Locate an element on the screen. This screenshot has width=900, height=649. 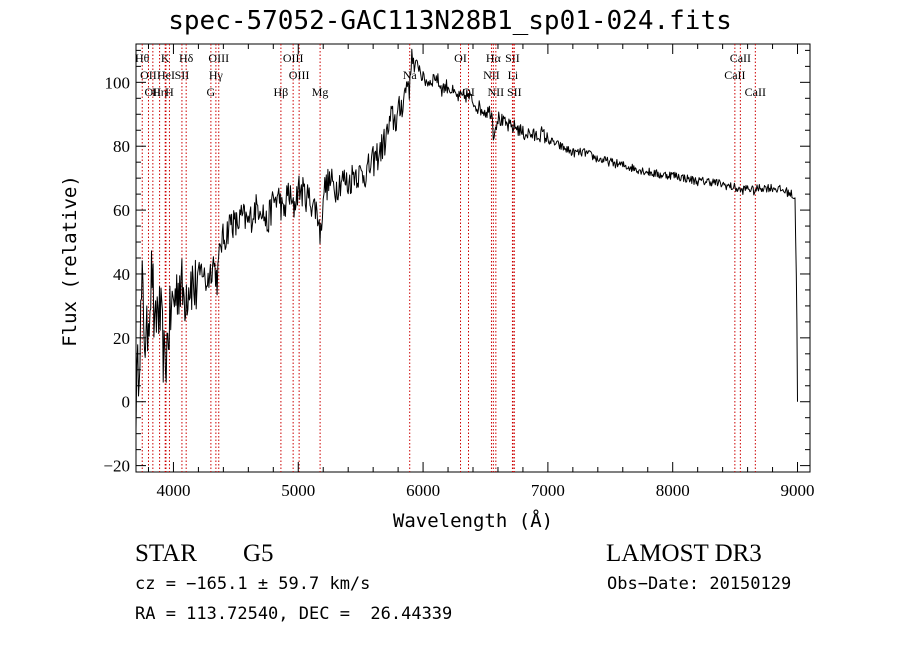
y-tick-label-1: 0 is located at coordinates (126, 402).